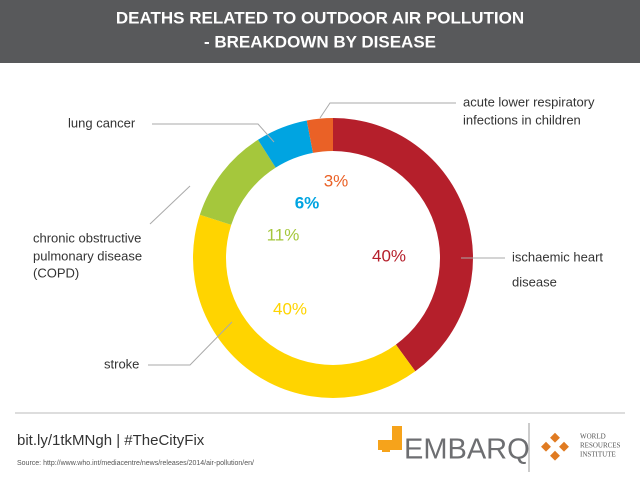 The image size is (640, 480). Describe the element at coordinates (87, 237) in the screenshot. I see `category-label: chronic obstructive` at that location.